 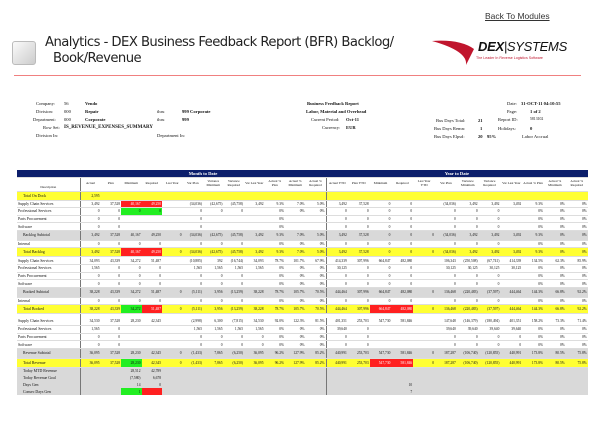 I want to click on row-description: Professional Services, so click(x=49, y=268).